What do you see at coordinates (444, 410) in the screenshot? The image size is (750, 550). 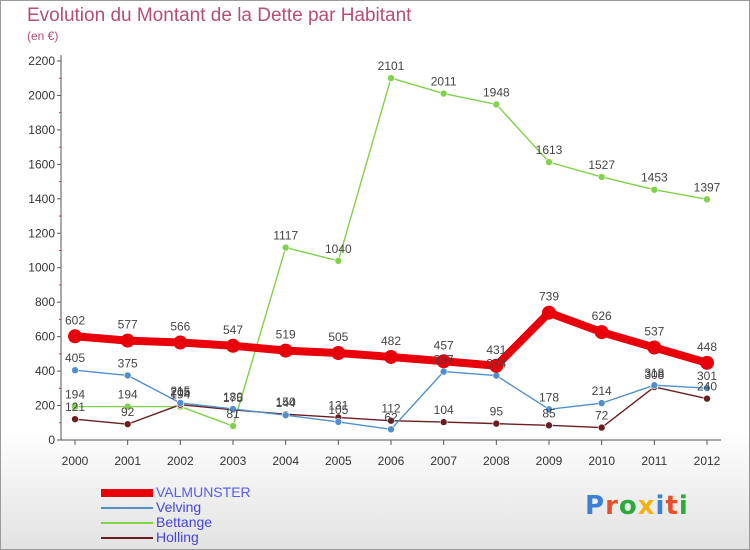 I see `data-label-holling: 104` at bounding box center [444, 410].